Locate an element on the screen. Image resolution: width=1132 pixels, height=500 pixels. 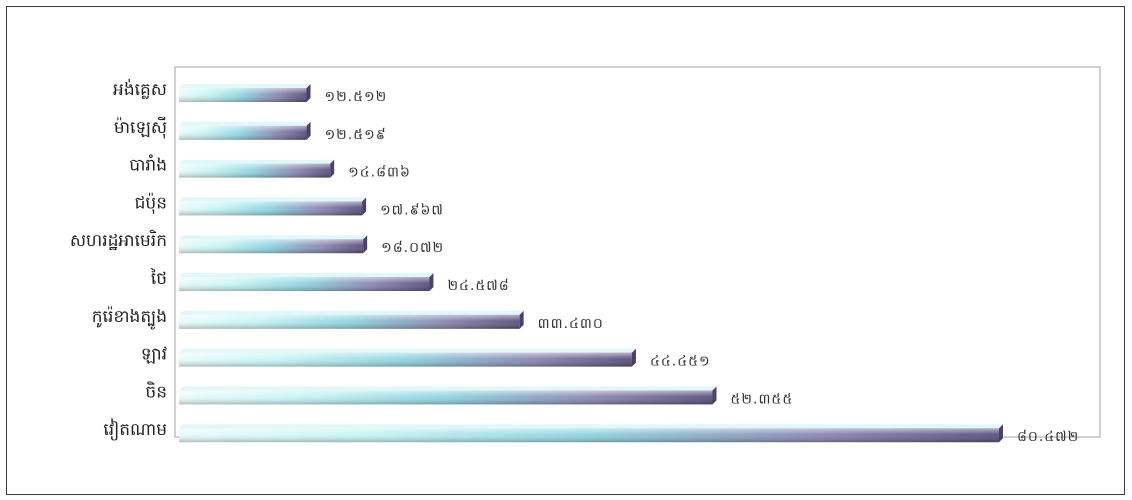
value-label: ១៧.៩៦៧ is located at coordinates (412, 210).